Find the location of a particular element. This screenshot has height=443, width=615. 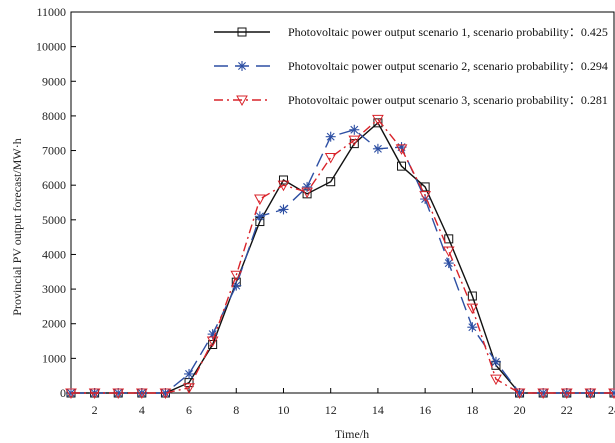

y-tick-label: 6000 is located at coordinates (54, 185).